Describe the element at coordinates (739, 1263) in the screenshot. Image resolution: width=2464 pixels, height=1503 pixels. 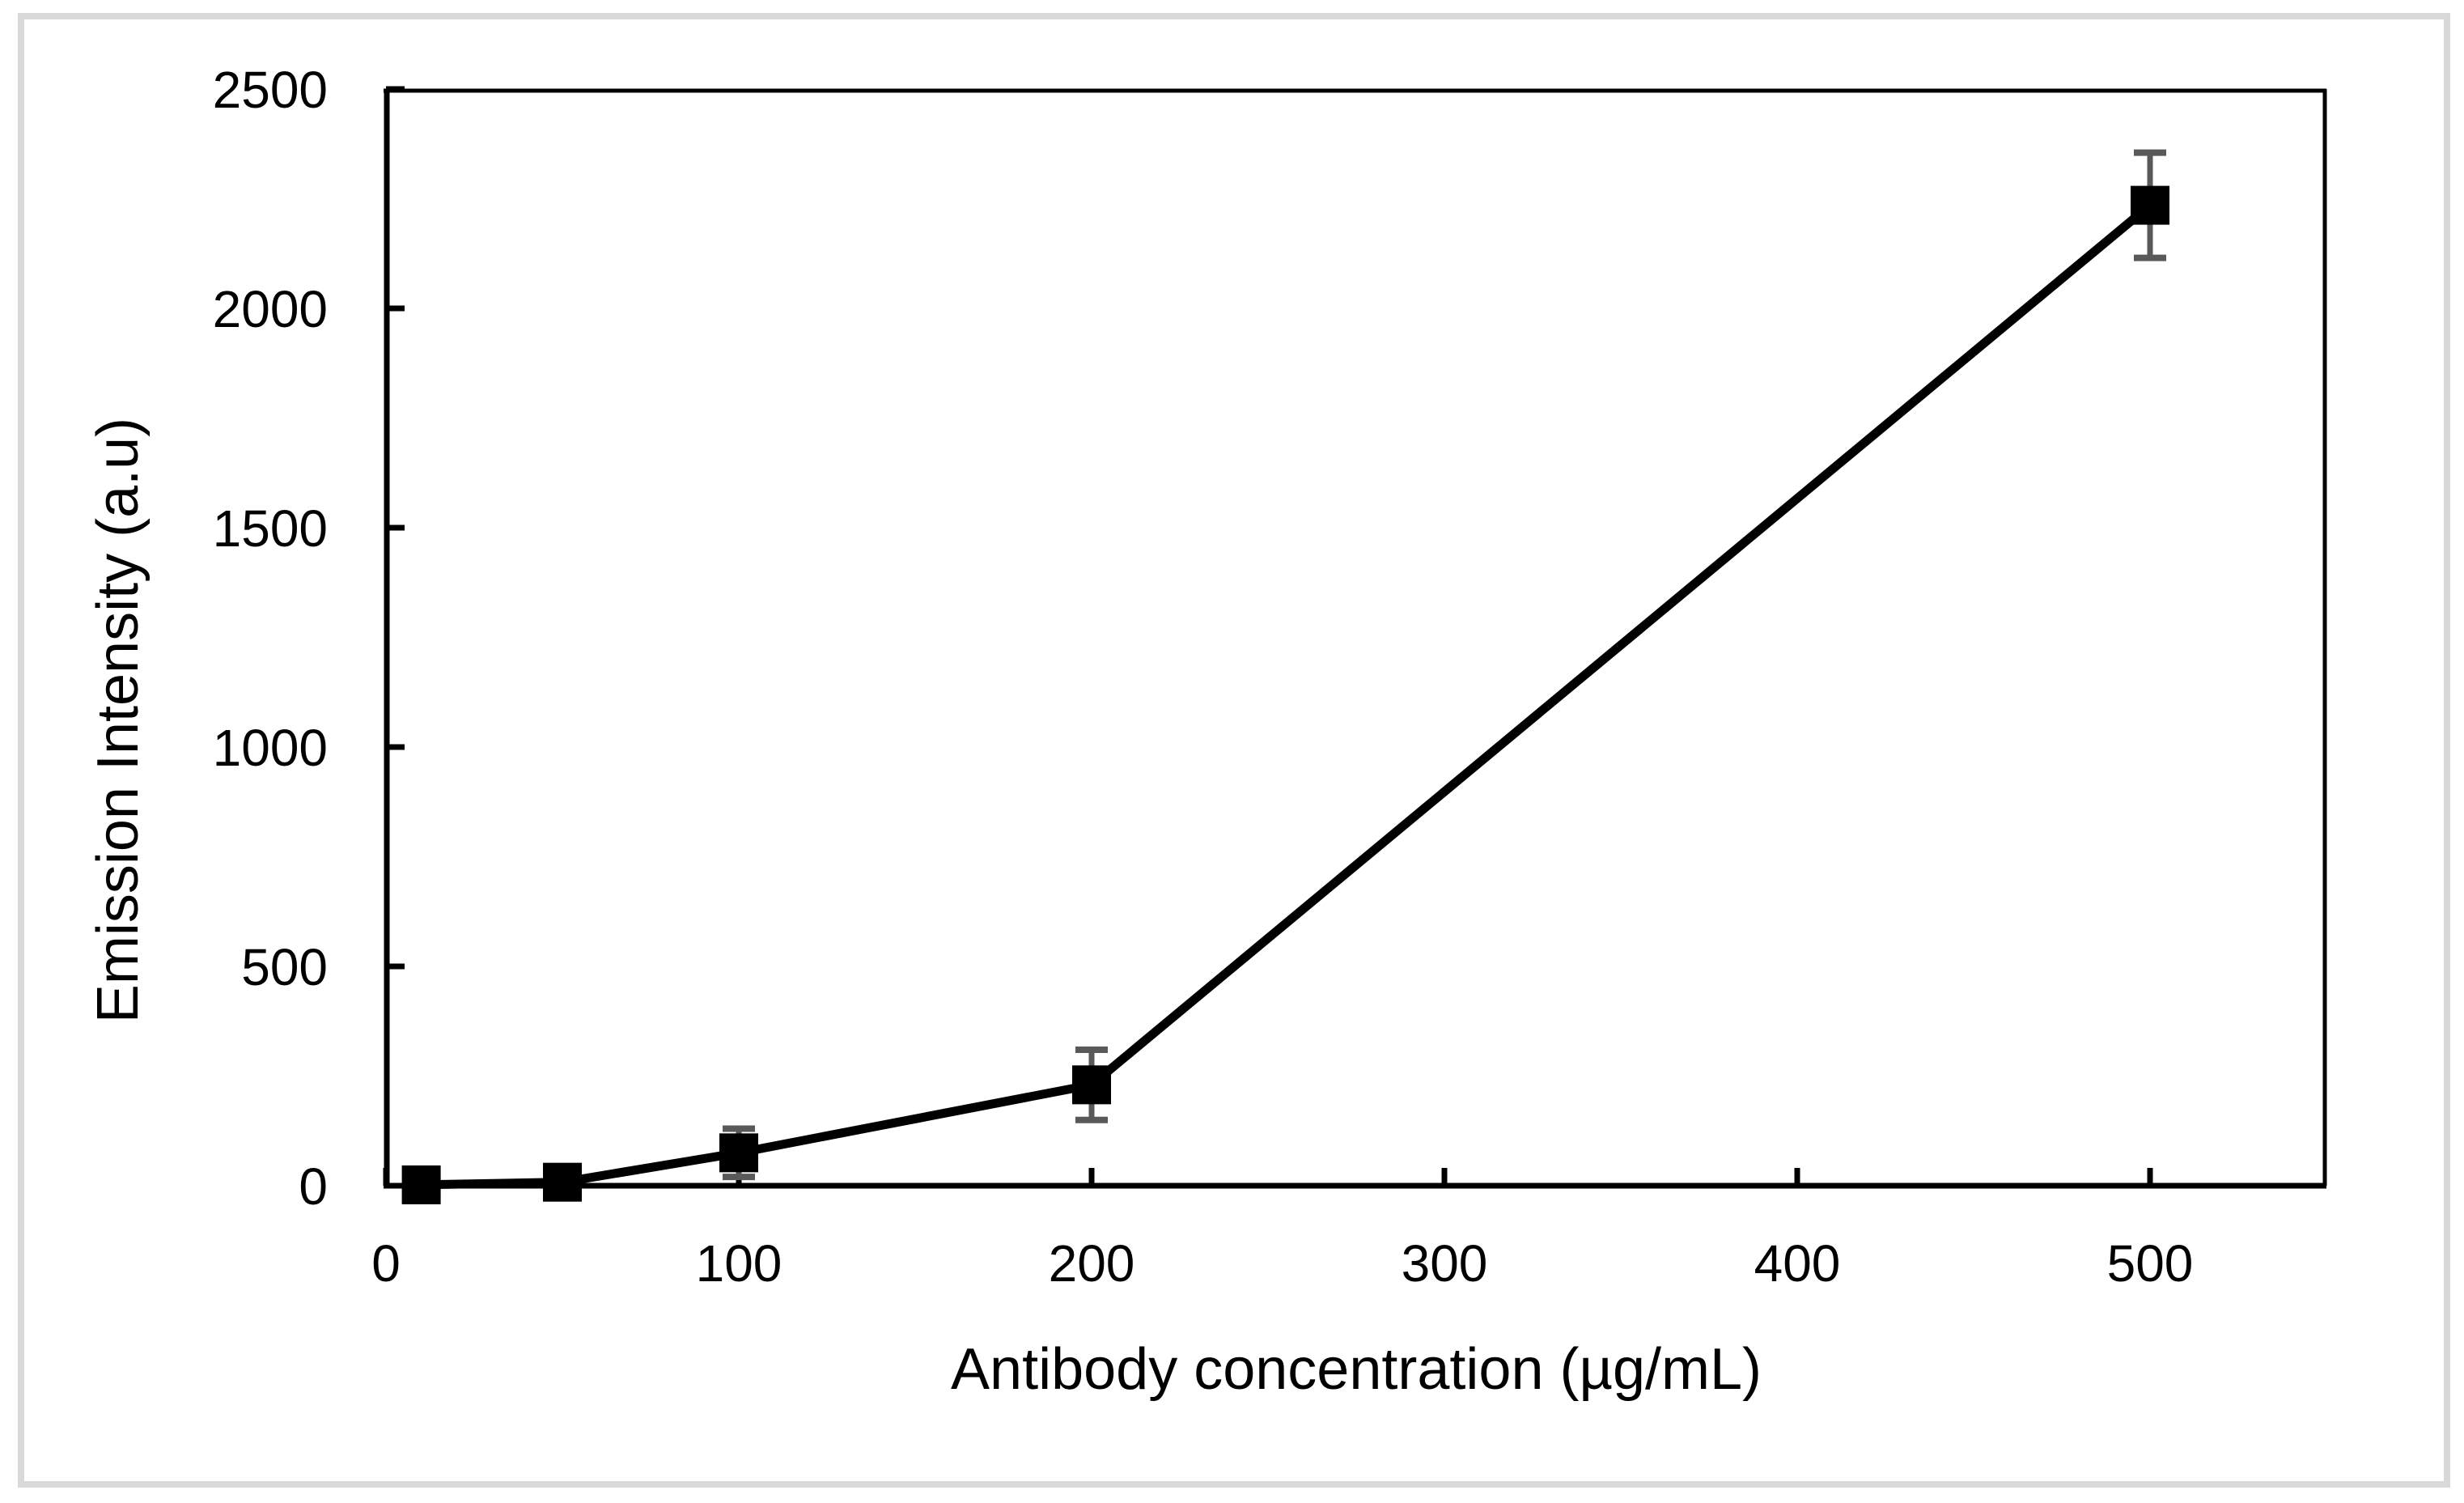
I see `x-tick-label: 100` at that location.